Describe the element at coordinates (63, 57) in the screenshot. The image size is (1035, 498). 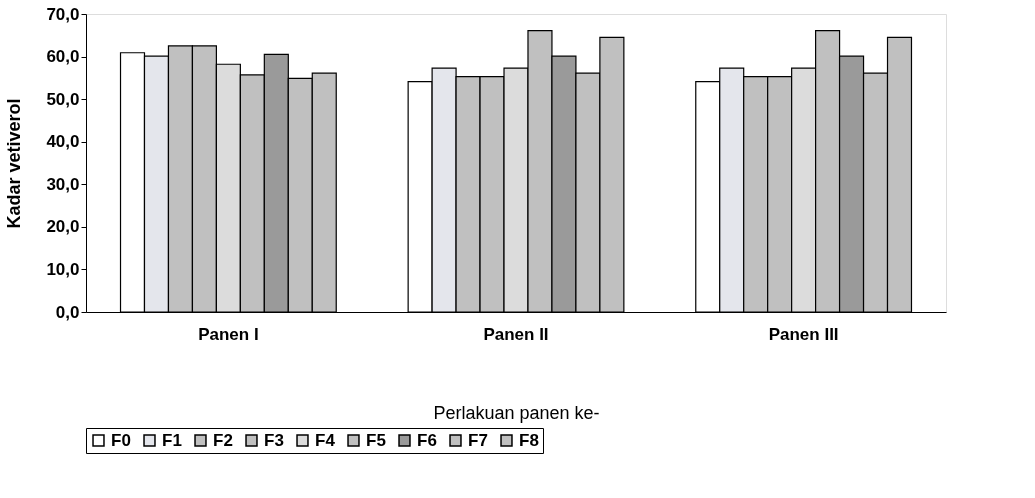
I see `y-tick-label: 60,0` at that location.